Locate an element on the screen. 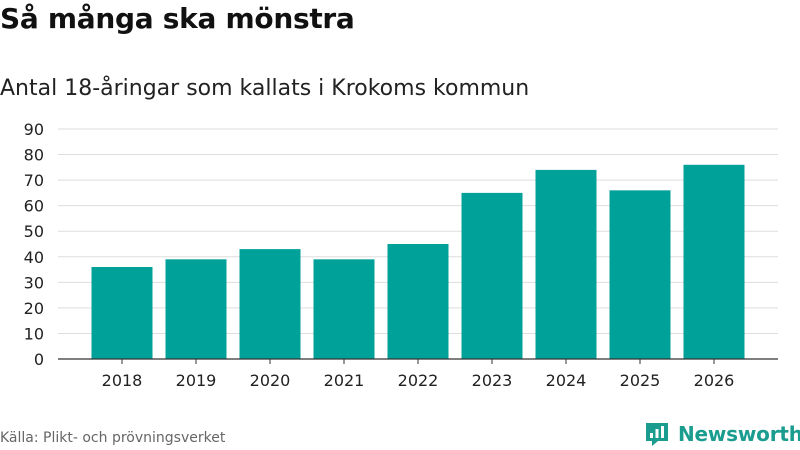  y-tick-label: 60 is located at coordinates (34, 206).